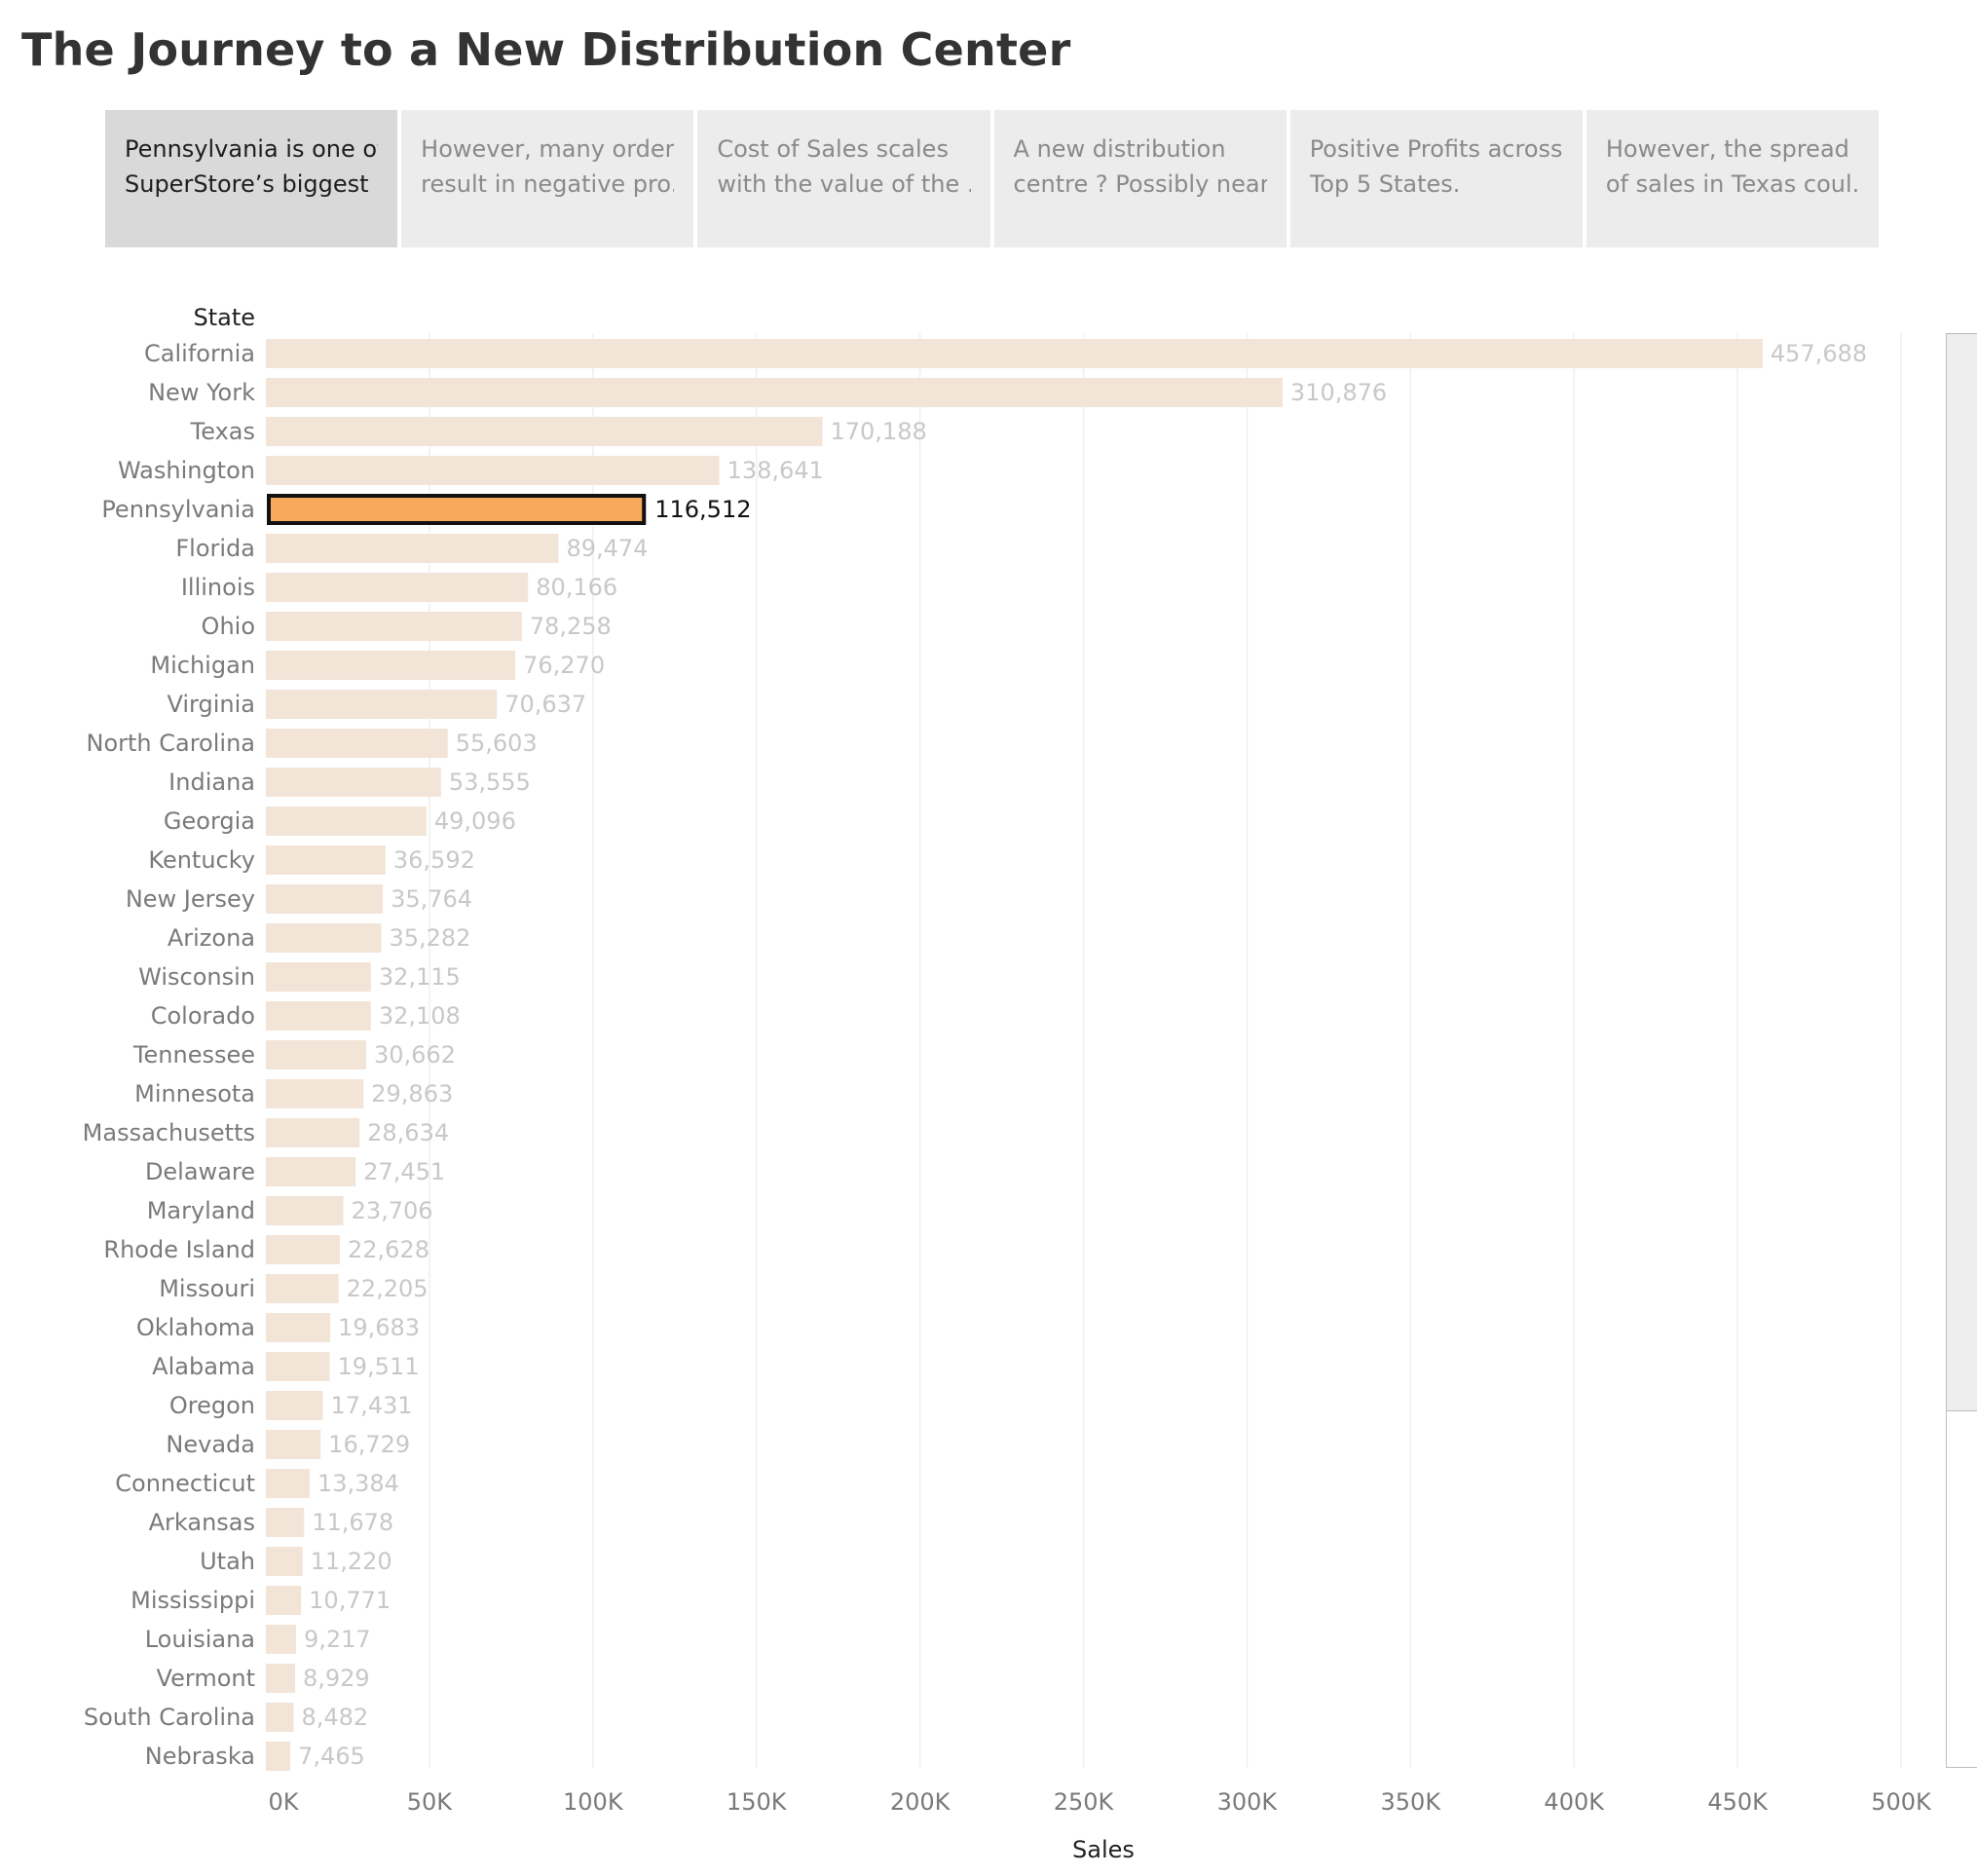  I want to click on state-label: Rhode Island, so click(179, 1250).